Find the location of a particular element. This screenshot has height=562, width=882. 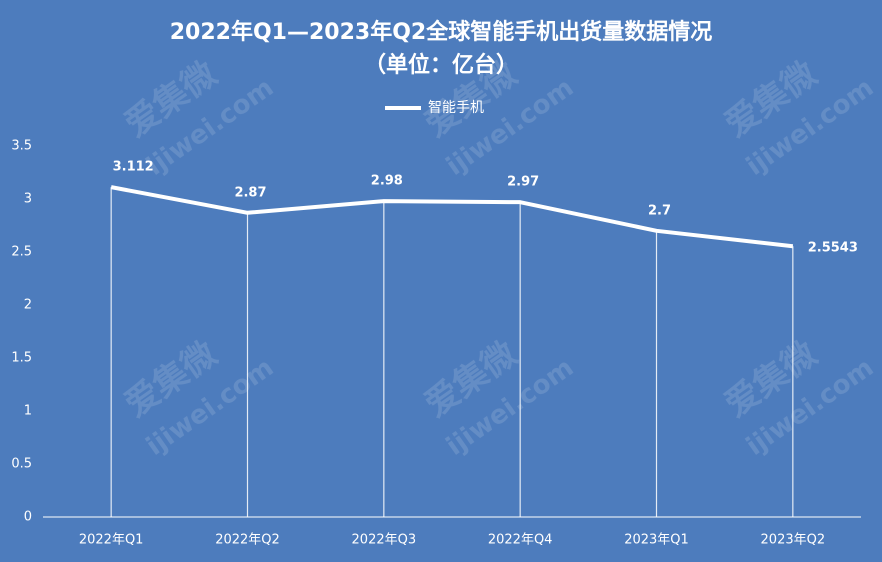

y-tick-label: 1 is located at coordinates (28, 411).